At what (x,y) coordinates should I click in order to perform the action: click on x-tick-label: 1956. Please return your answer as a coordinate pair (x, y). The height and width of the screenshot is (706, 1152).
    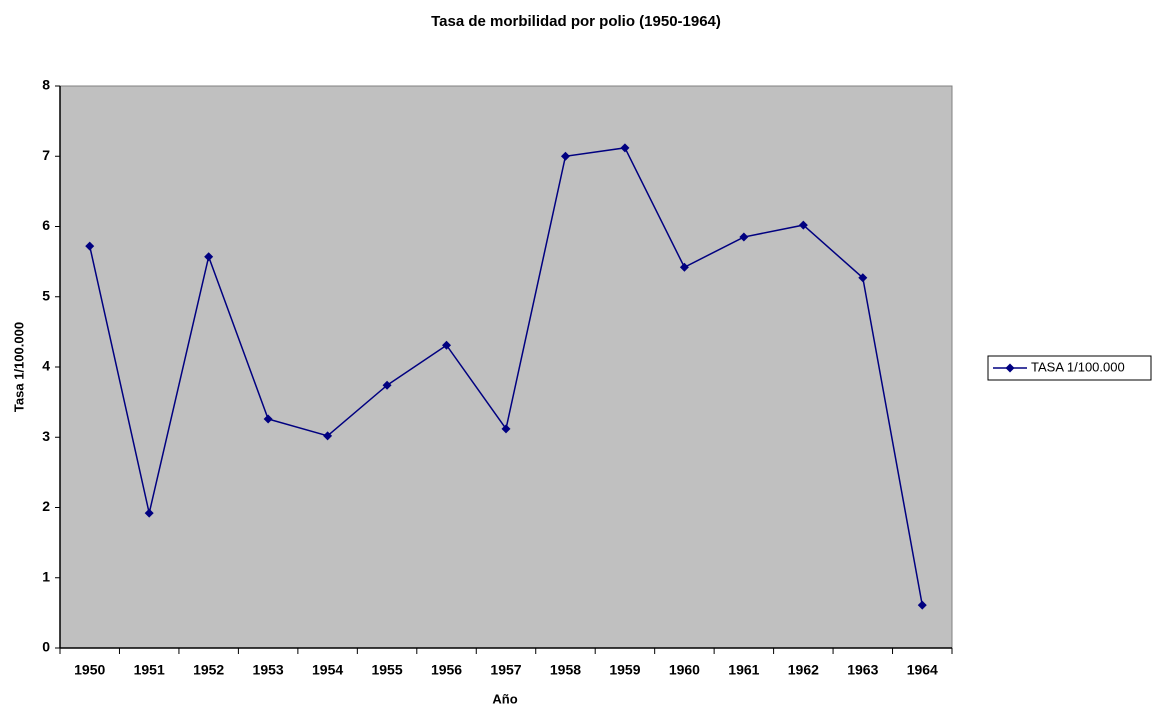
    Looking at the image, I should click on (446, 670).